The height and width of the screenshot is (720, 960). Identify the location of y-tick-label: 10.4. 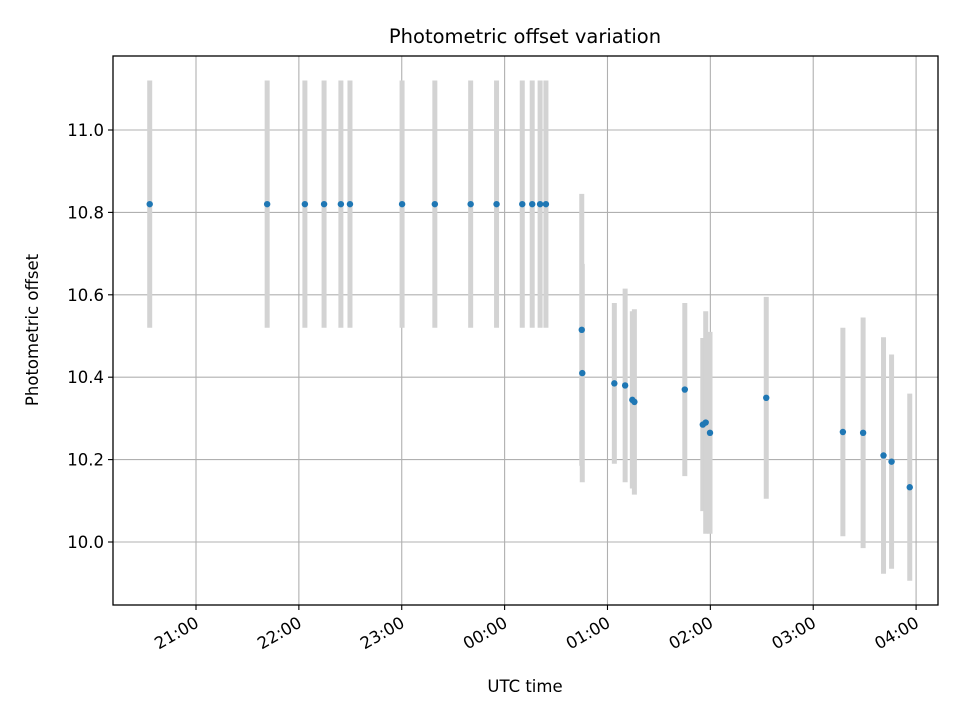
(85, 377).